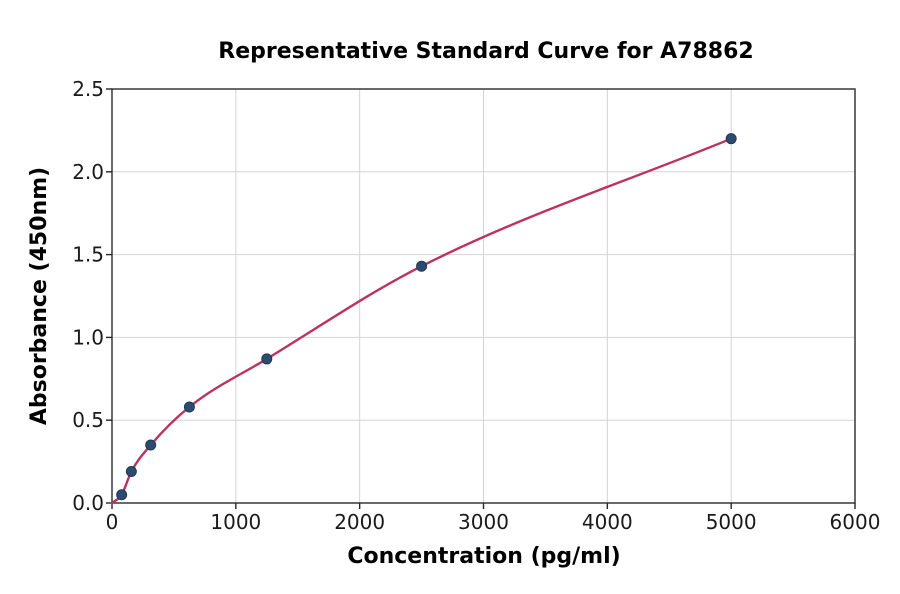 The height and width of the screenshot is (594, 900). I want to click on x-tick-label-0: 0, so click(112, 522).